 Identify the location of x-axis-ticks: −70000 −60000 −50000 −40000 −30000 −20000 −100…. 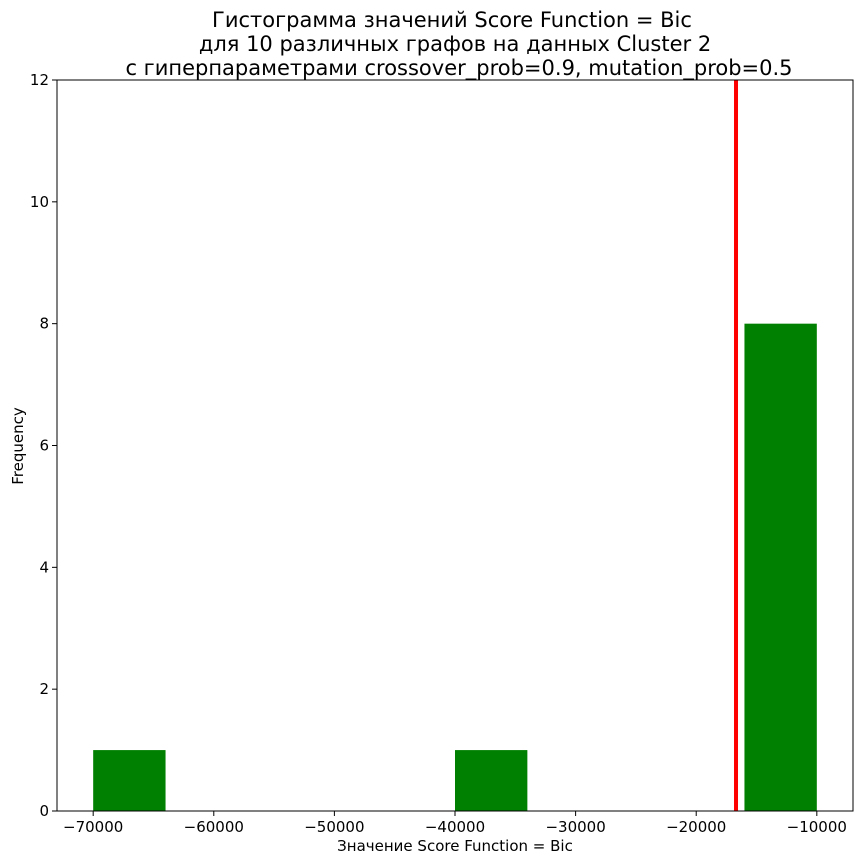
(455, 823).